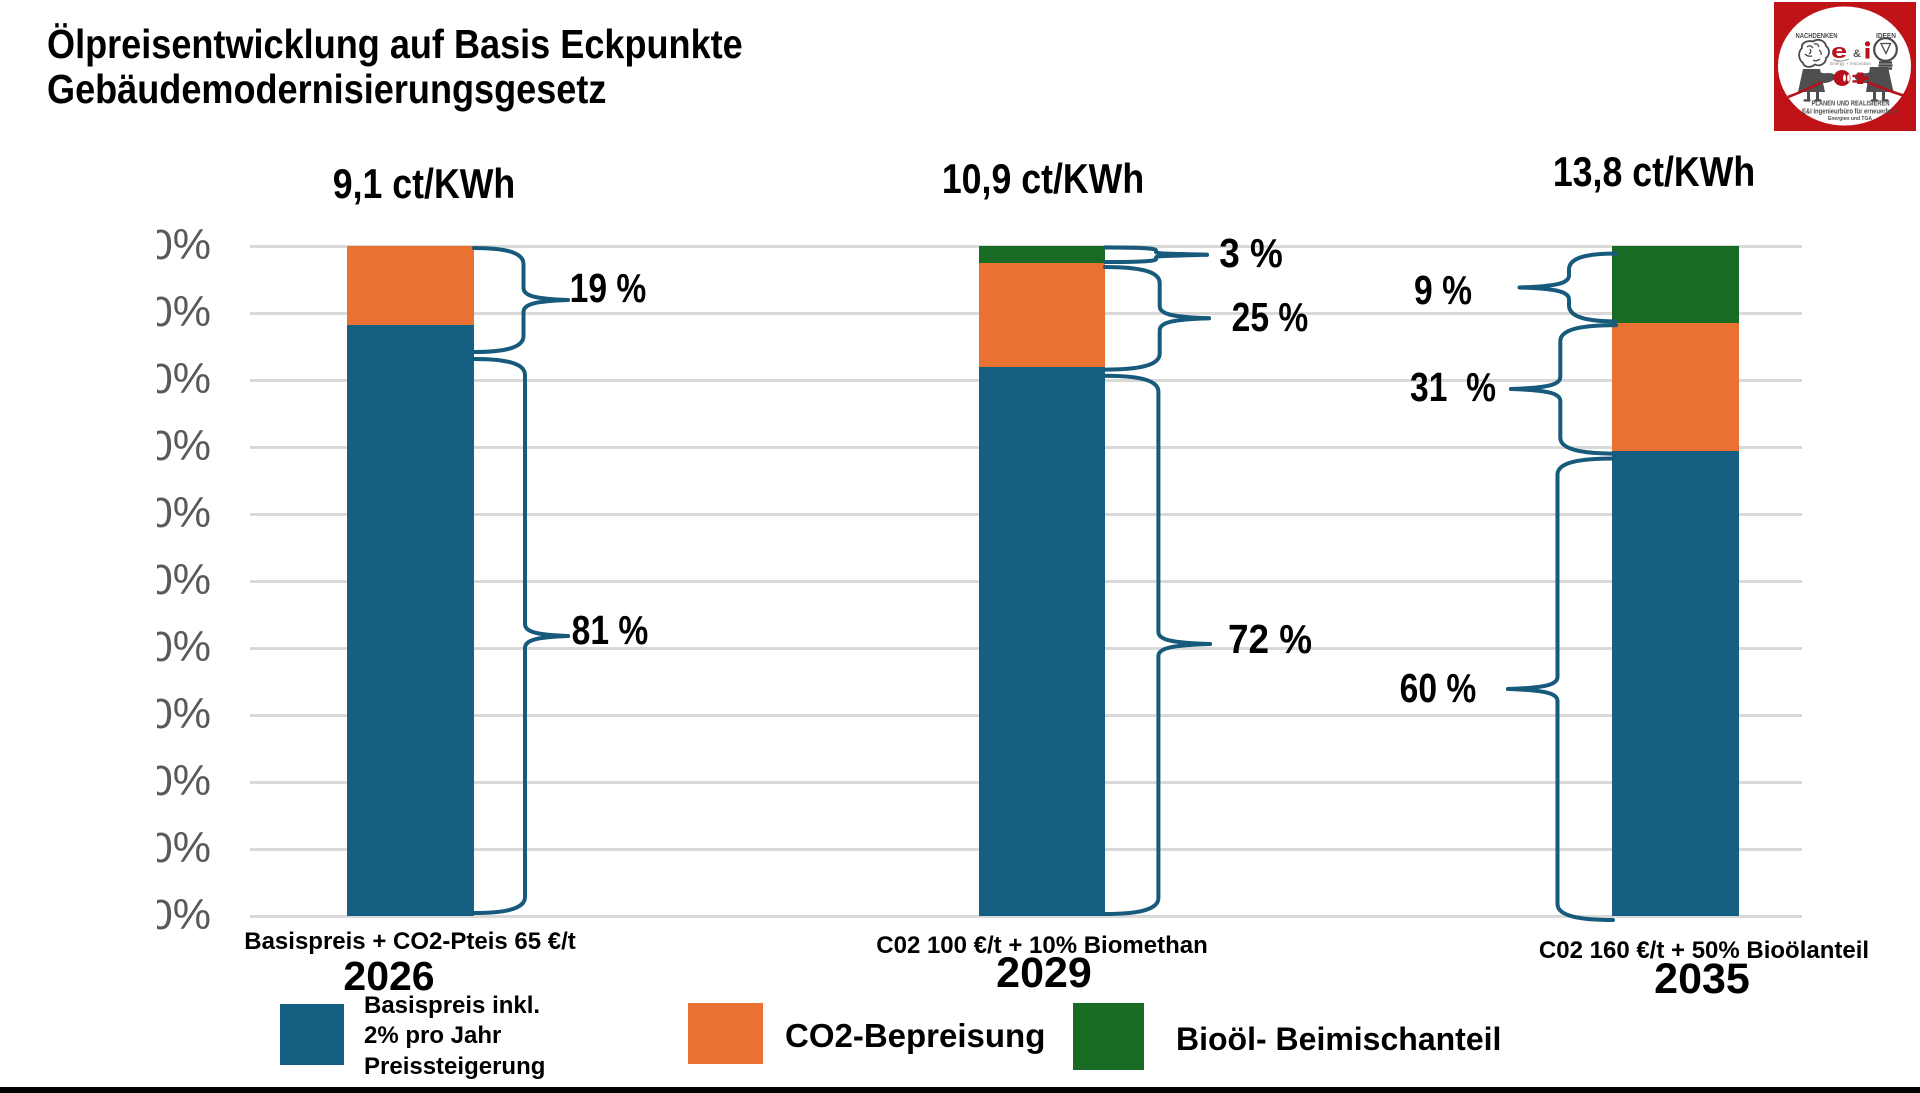 Image resolution: width=1920 pixels, height=1093 pixels. I want to click on svg-text: NACHDENKEN, so click(1817, 36).